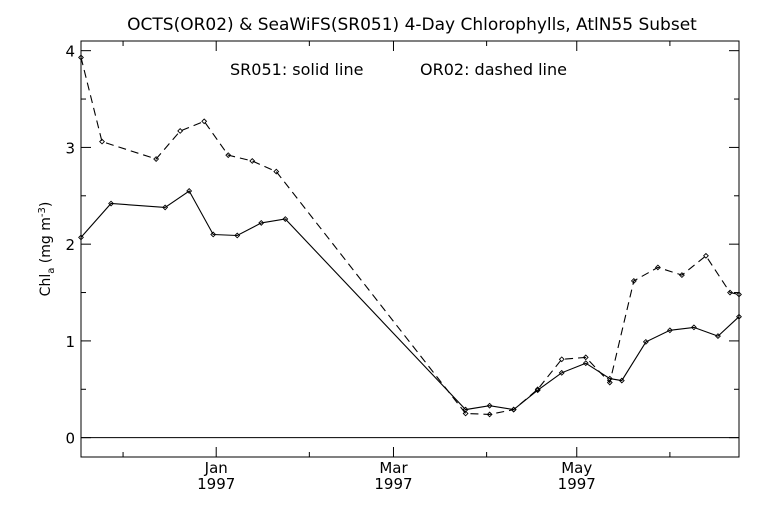  Describe the element at coordinates (296, 69) in the screenshot. I see `legend-solid-label: SR051: solid line` at that location.